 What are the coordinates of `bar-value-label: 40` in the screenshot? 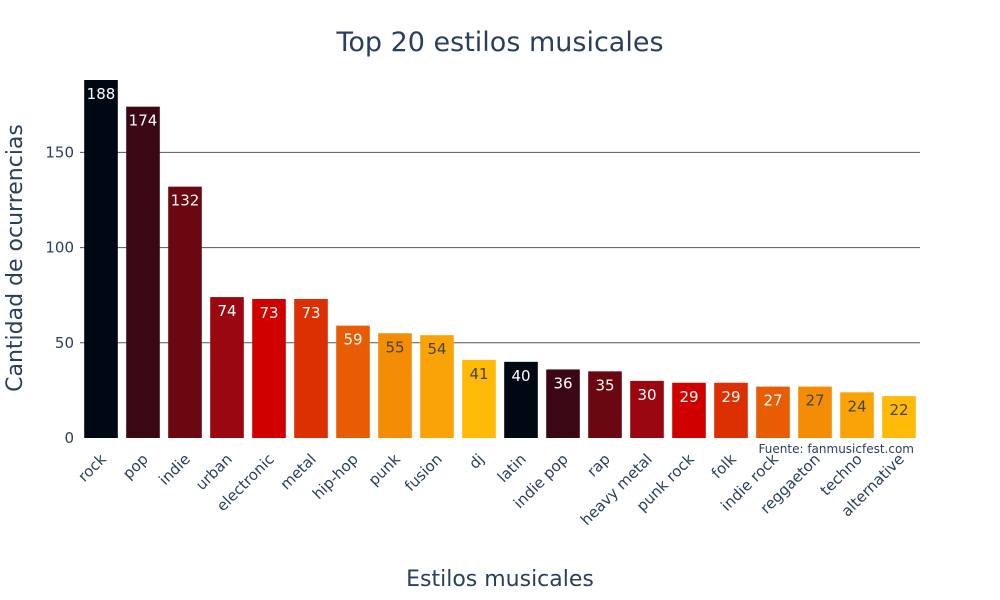 It's located at (520, 376).